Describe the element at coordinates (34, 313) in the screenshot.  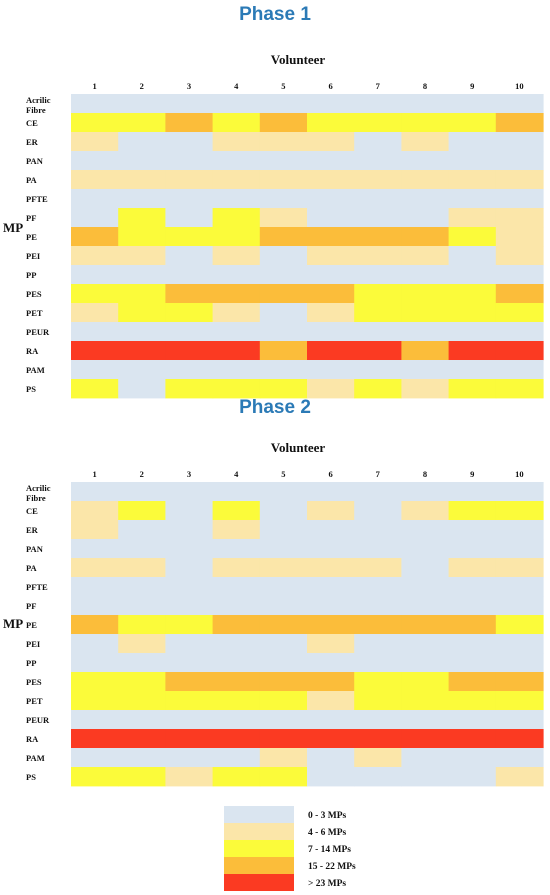
I see `row-label: PET` at that location.